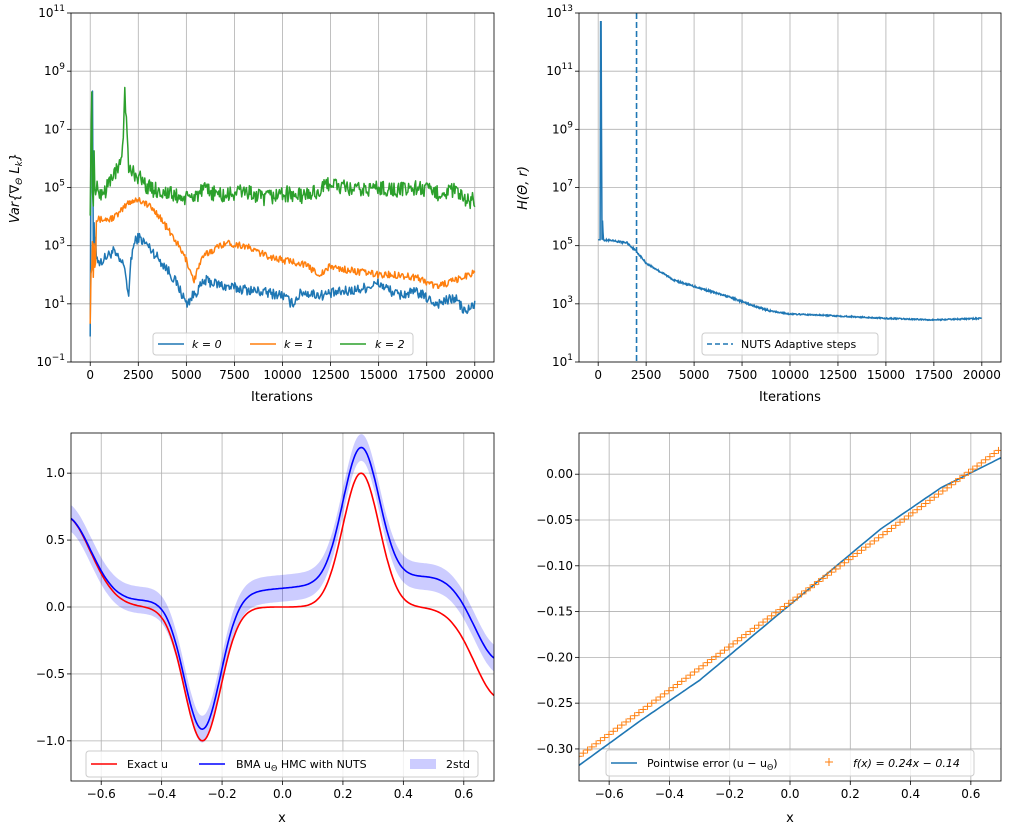  I want to click on p3-xlabel: x, so click(282, 818).